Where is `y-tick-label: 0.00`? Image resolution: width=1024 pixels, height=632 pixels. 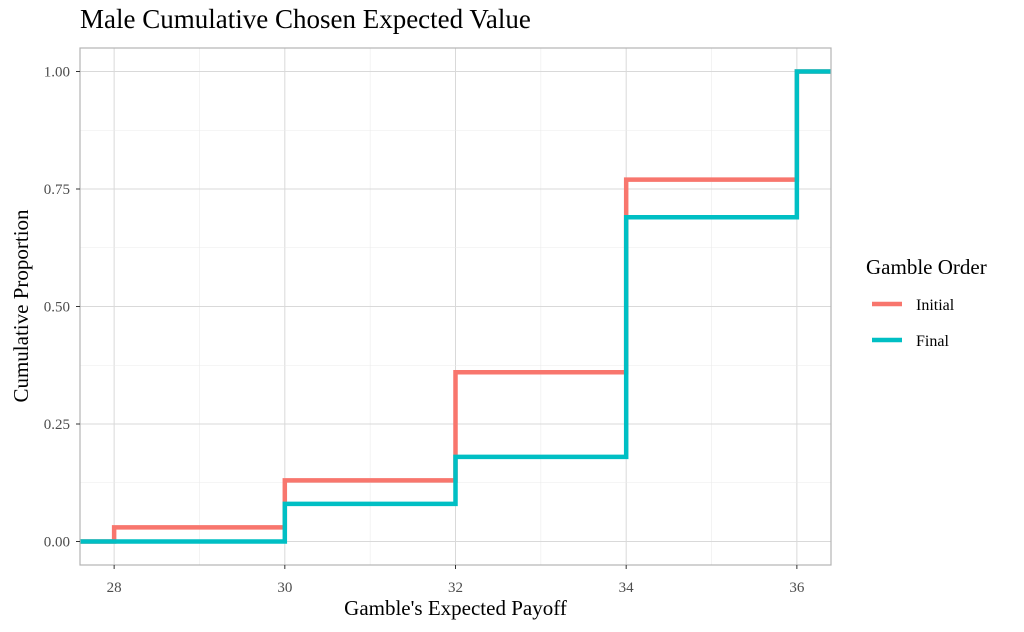
y-tick-label: 0.00 is located at coordinates (57, 543).